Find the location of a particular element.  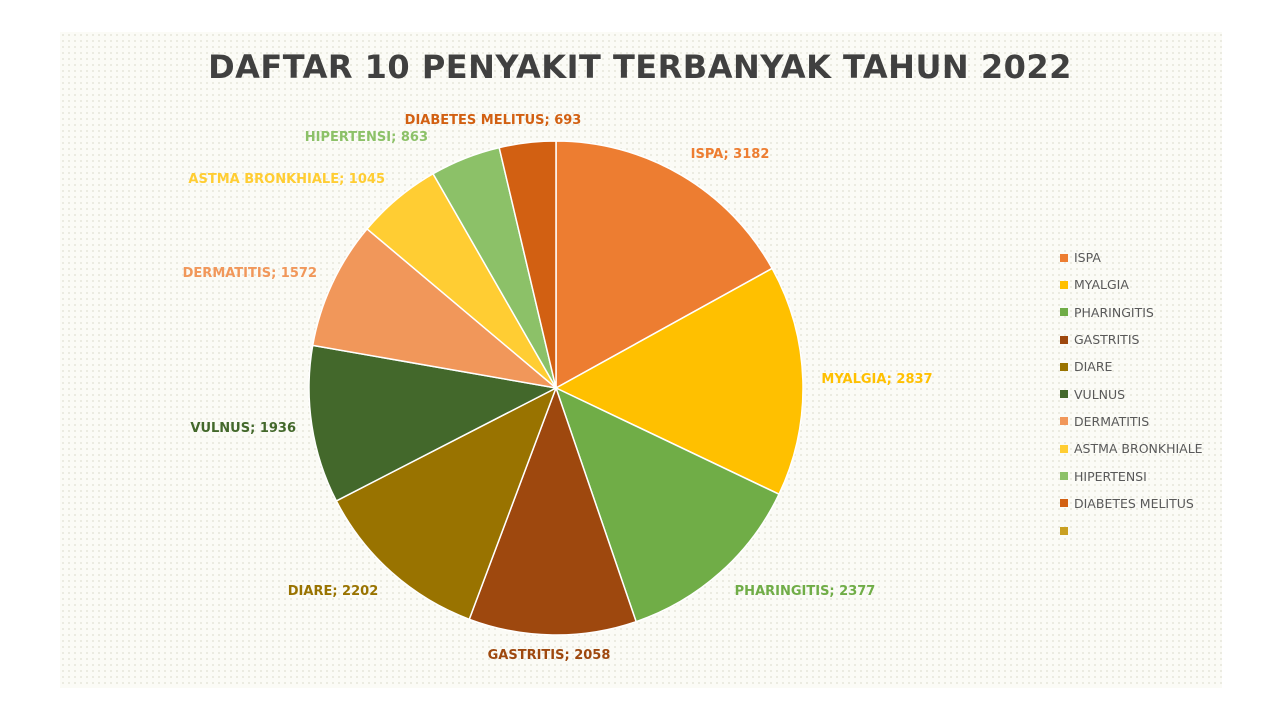

data-label-pharingitis: PHARINGITIS; 2377 is located at coordinates (805, 591).